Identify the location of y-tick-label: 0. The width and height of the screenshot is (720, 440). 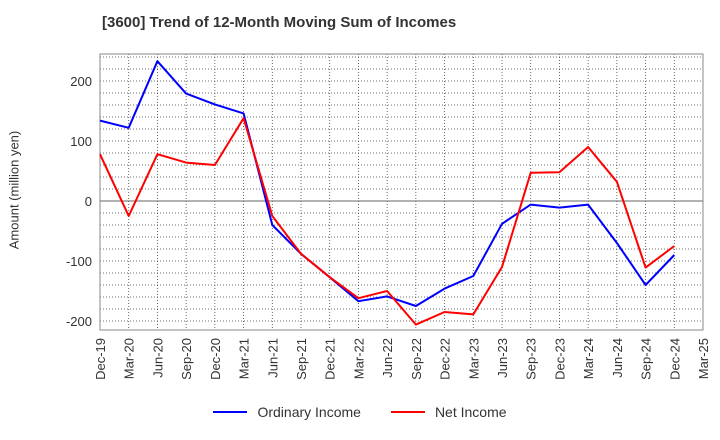
(88, 201).